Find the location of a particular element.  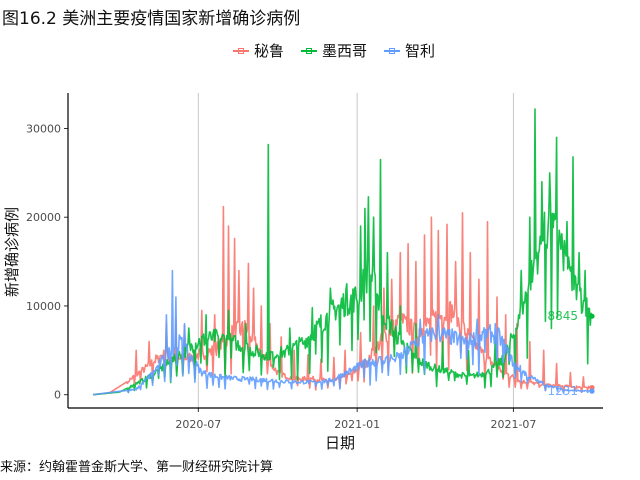

x-tick-label: 2021-01 is located at coordinates (357, 424).